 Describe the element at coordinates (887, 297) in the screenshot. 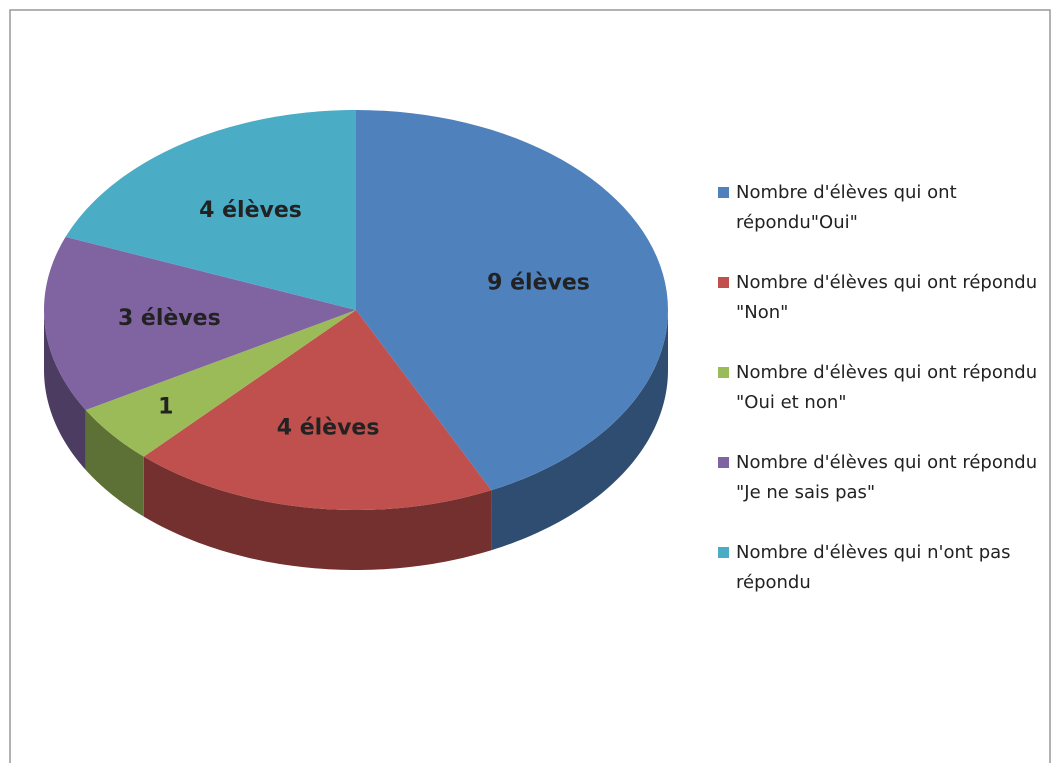

I see `legend-label: Nombre d'élèves qui ont répondu "Non"` at that location.